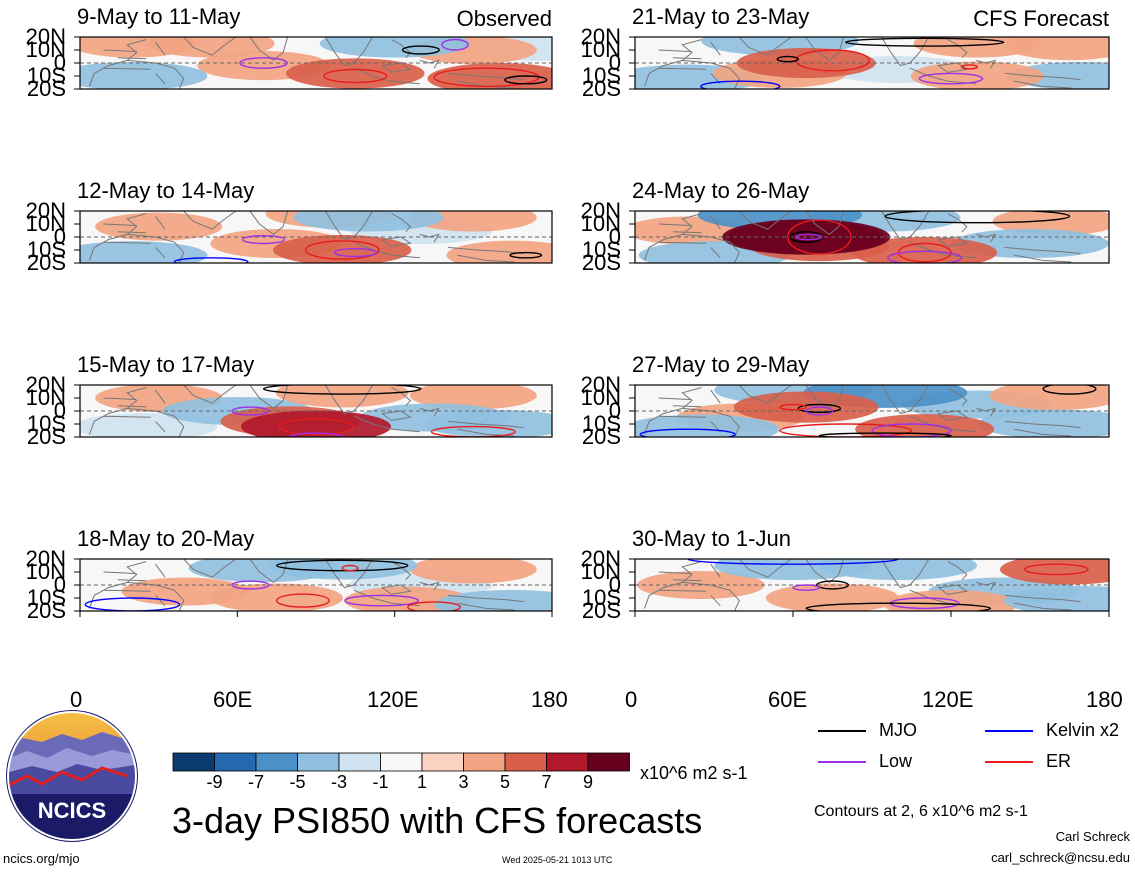 This screenshot has height=872, width=1135. Describe the element at coordinates (711, 538) in the screenshot. I see `panel-8-title: 30-May to 1-Jun` at that location.